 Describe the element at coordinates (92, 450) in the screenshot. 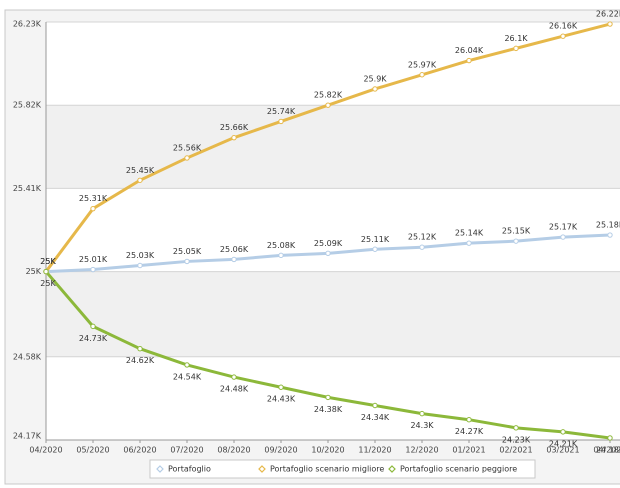

I see `x-tick-label: 05/2020` at that location.